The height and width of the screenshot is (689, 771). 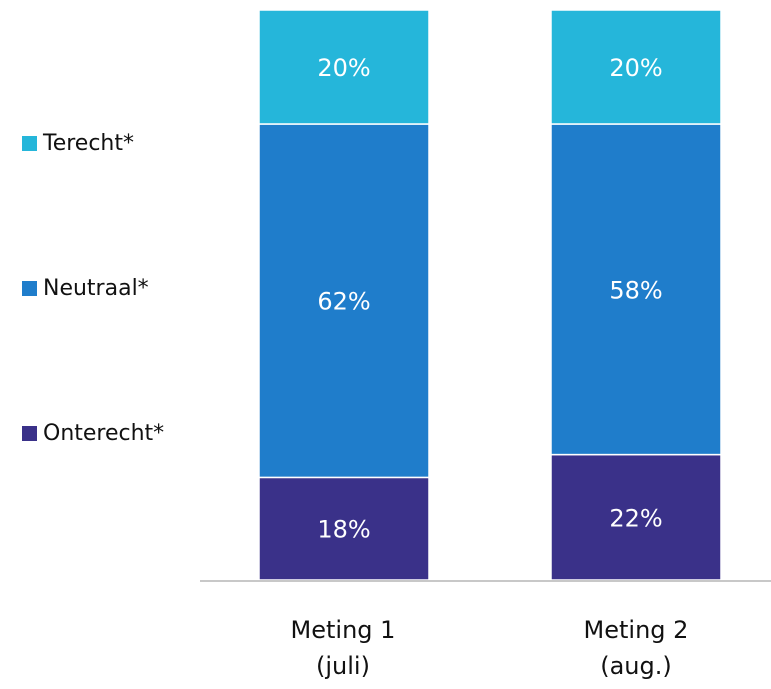 I want to click on data-label-terecht-2: 20%, so click(x=635, y=68).